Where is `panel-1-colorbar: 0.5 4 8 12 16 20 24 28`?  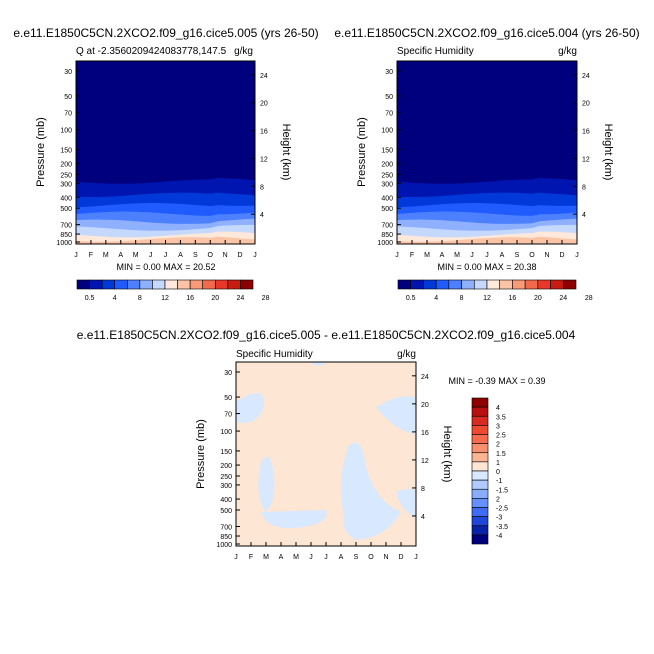 panel-1-colorbar: 0.5 4 8 12 16 20 24 28 is located at coordinates (173, 290).